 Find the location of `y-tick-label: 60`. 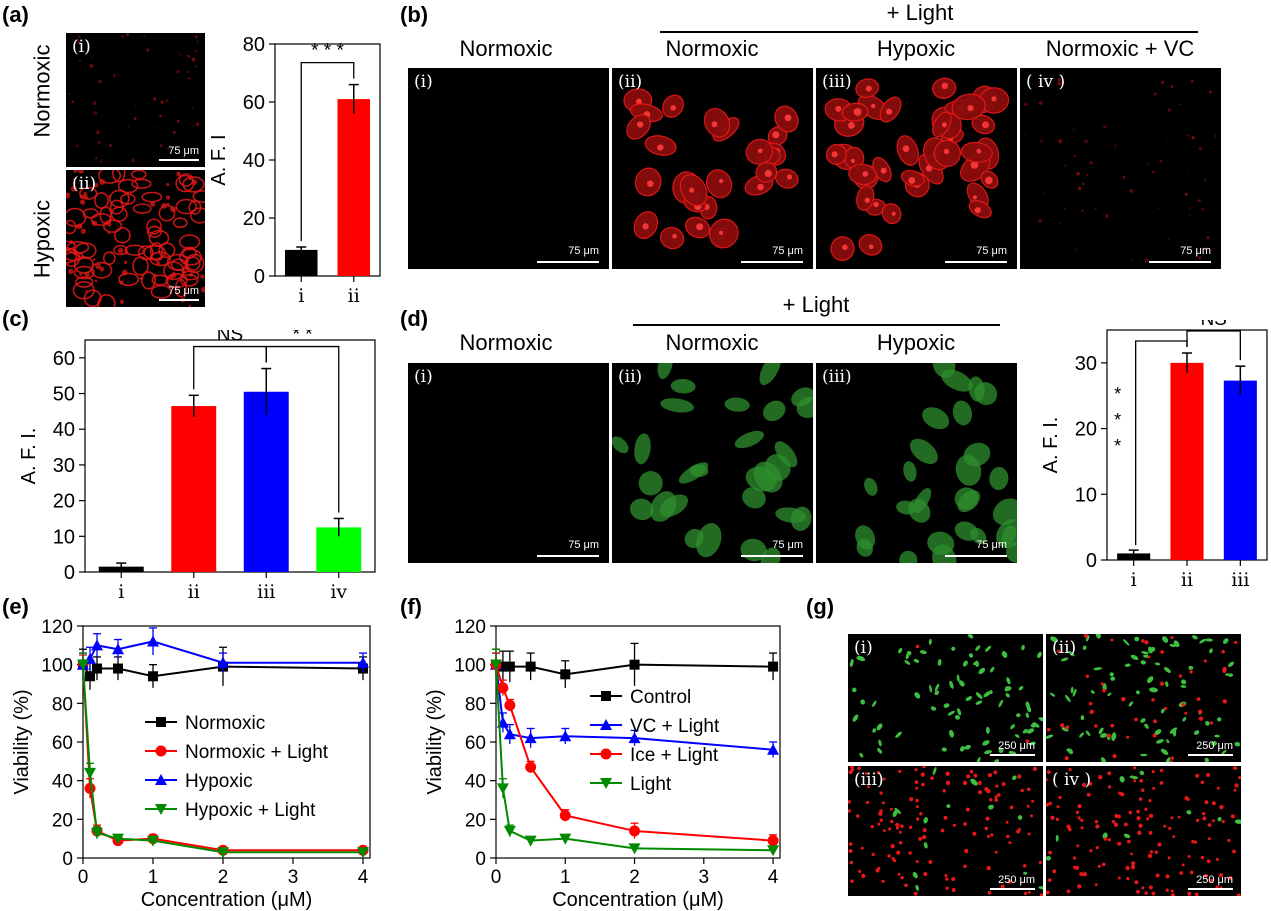

y-tick-label: 60 is located at coordinates (254, 103).